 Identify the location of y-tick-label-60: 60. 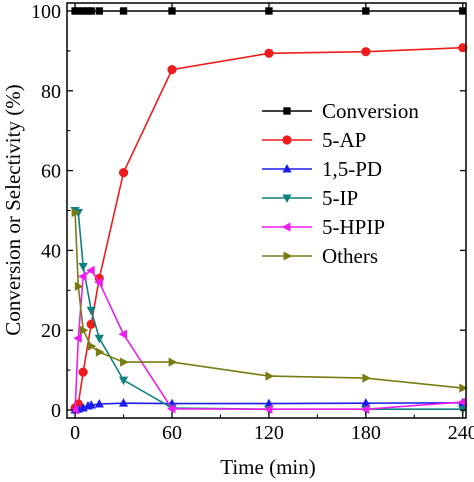
(51, 172).